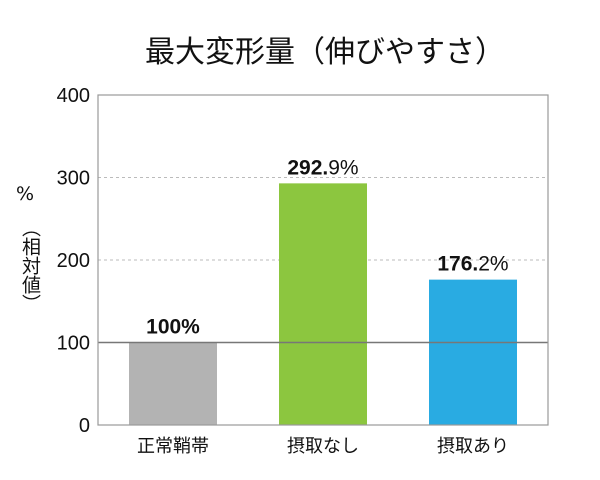 The image size is (600, 480). I want to click on category-labels: 正常鞘帯 摂取なし 摂取あり, so click(323, 446).